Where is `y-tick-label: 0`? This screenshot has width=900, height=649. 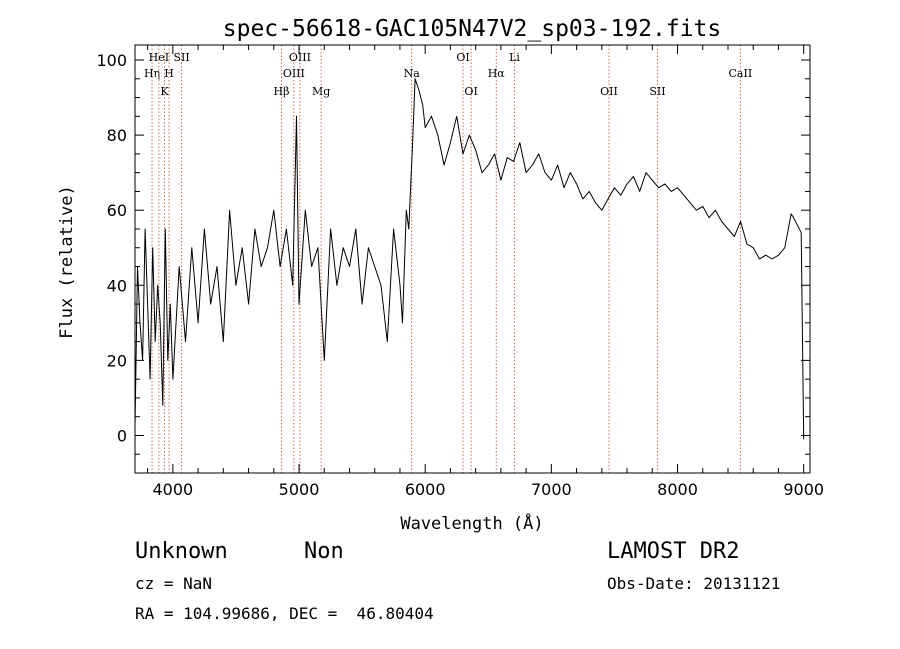 y-tick-label: 0 is located at coordinates (122, 435).